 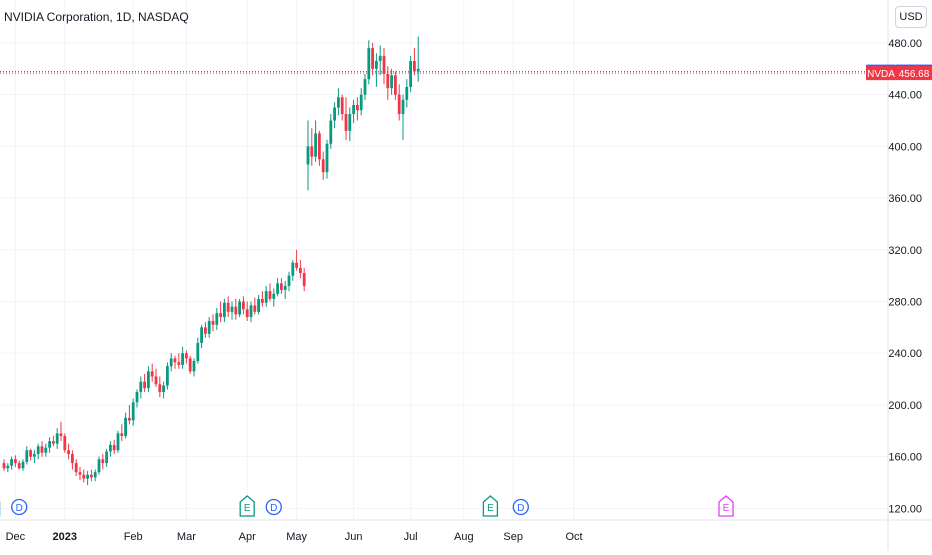 I want to click on dividend-marker-circle, so click(x=273, y=507).